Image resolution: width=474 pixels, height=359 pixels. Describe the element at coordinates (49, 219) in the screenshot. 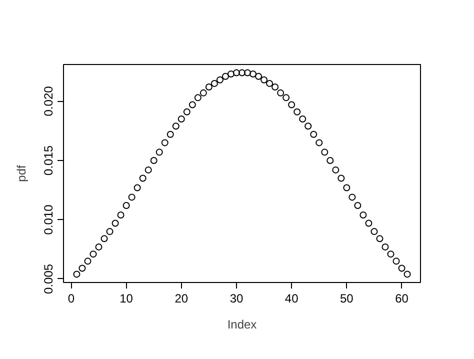

I see `y-tick-label: 0.010` at that location.